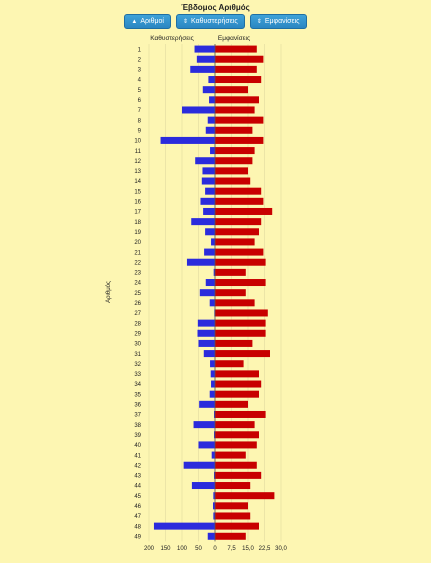 Image resolution: width=431 pixels, height=563 pixels. What do you see at coordinates (147, 21) in the screenshot?
I see `sort-by-number-button: ▲ Αριθμοί` at bounding box center [147, 21].